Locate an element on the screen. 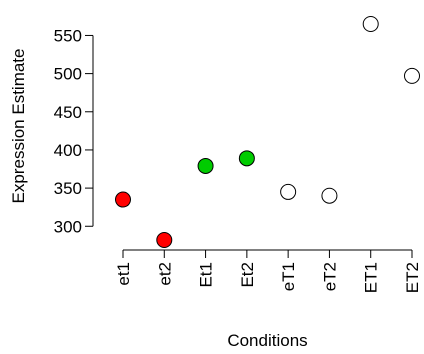  x-tick-label: et2 is located at coordinates (164, 274).